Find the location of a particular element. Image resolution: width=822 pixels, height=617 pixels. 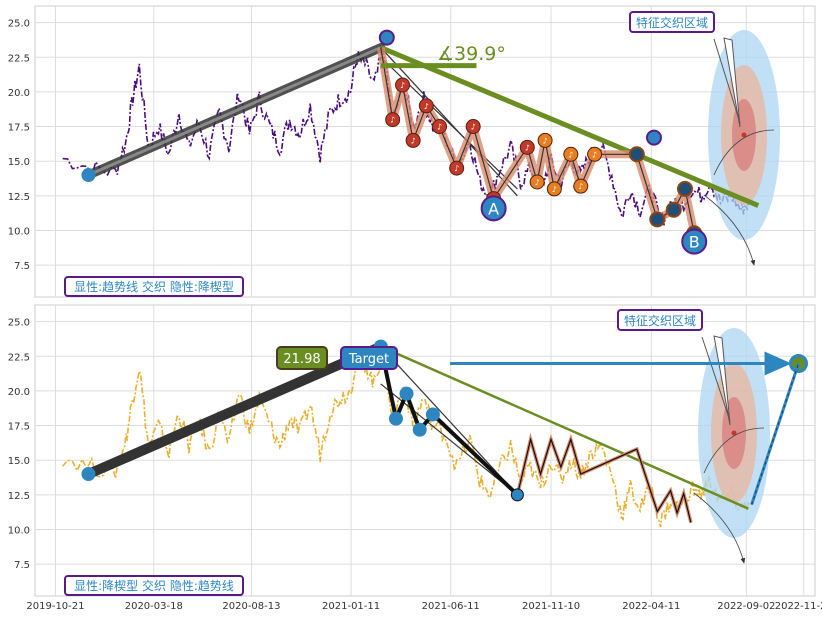

wedge-bottom-marker is located at coordinates (517, 495).